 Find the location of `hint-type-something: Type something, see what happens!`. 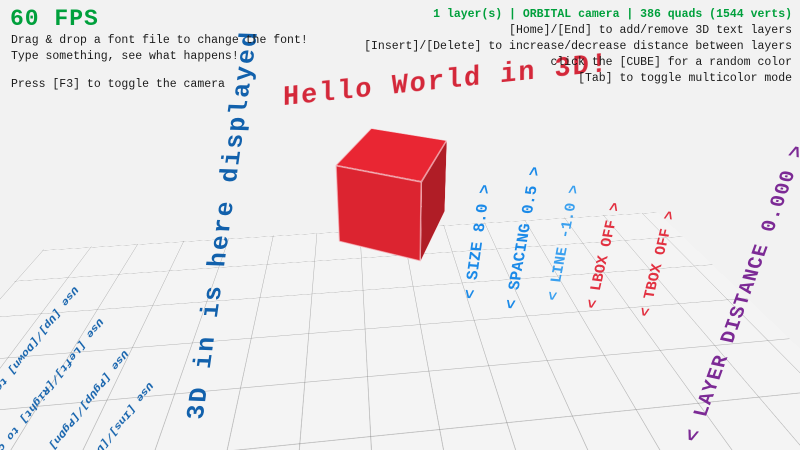

hint-type-something: Type something, see what happens! is located at coordinates (125, 56).